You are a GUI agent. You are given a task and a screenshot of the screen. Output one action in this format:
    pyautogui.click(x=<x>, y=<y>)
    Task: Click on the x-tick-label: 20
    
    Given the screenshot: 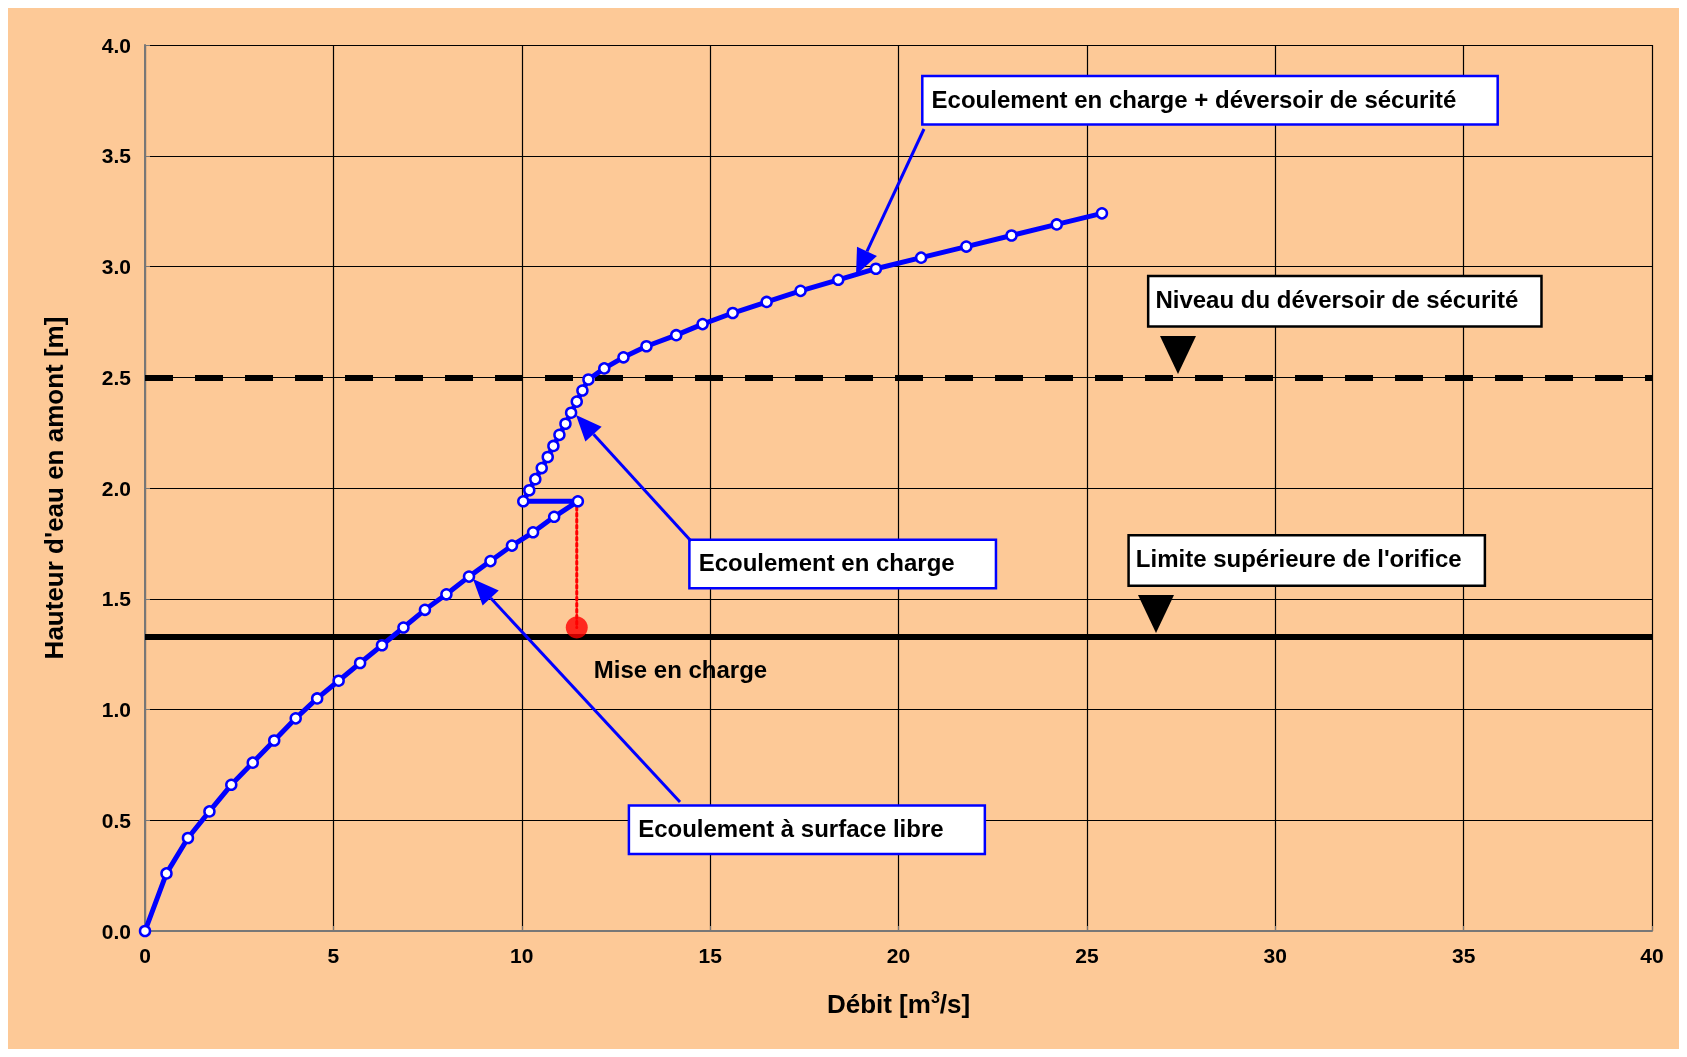 What is the action you would take?
    pyautogui.click(x=898, y=955)
    